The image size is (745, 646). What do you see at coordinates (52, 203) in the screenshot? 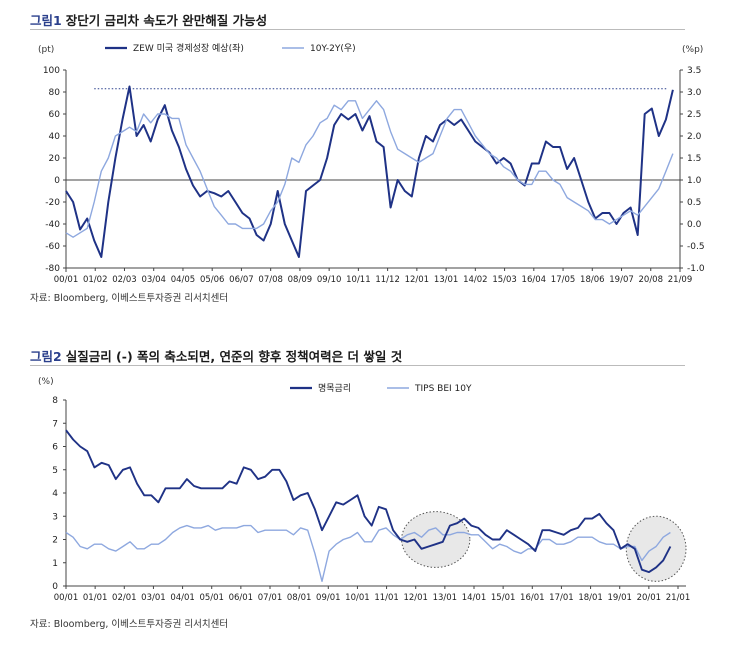
I see `chart1-left-tick-label: -20` at bounding box center [52, 203].